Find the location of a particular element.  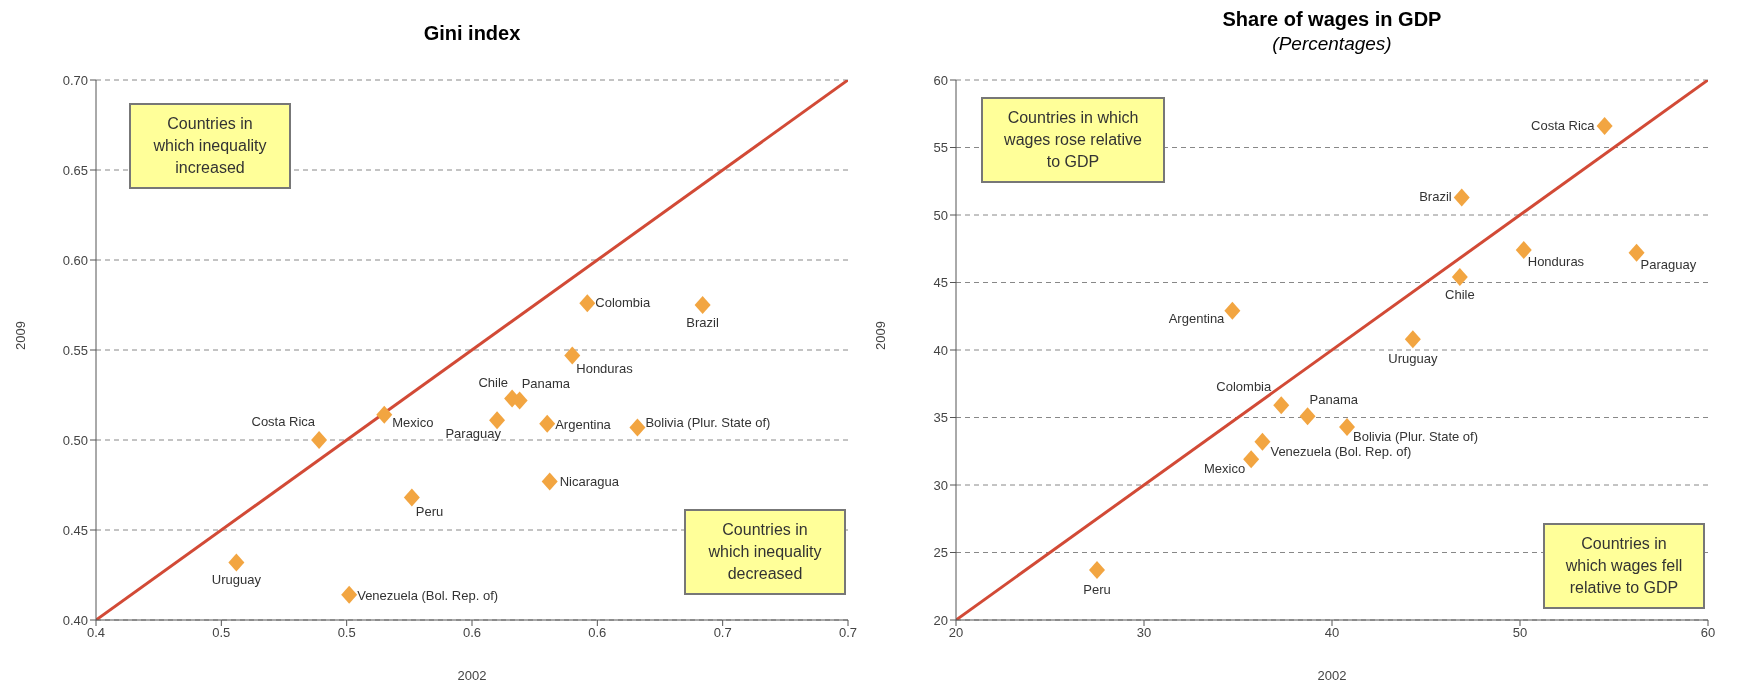

note-box: Countries in which inequality increased is located at coordinates (210, 146).